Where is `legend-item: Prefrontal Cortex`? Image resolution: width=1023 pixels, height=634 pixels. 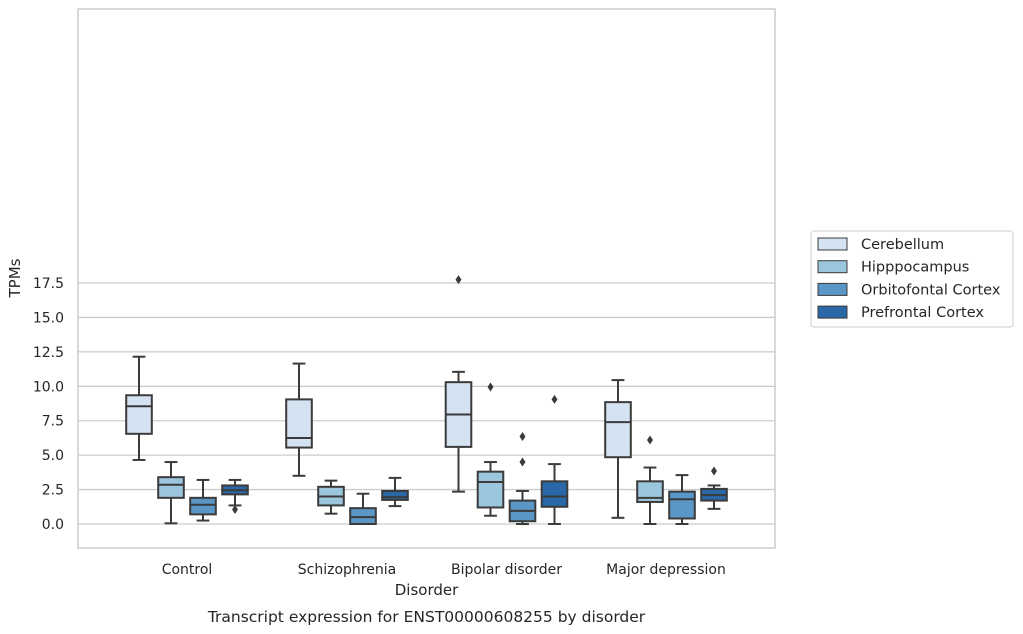 legend-item: Prefrontal Cortex is located at coordinates (900, 313).